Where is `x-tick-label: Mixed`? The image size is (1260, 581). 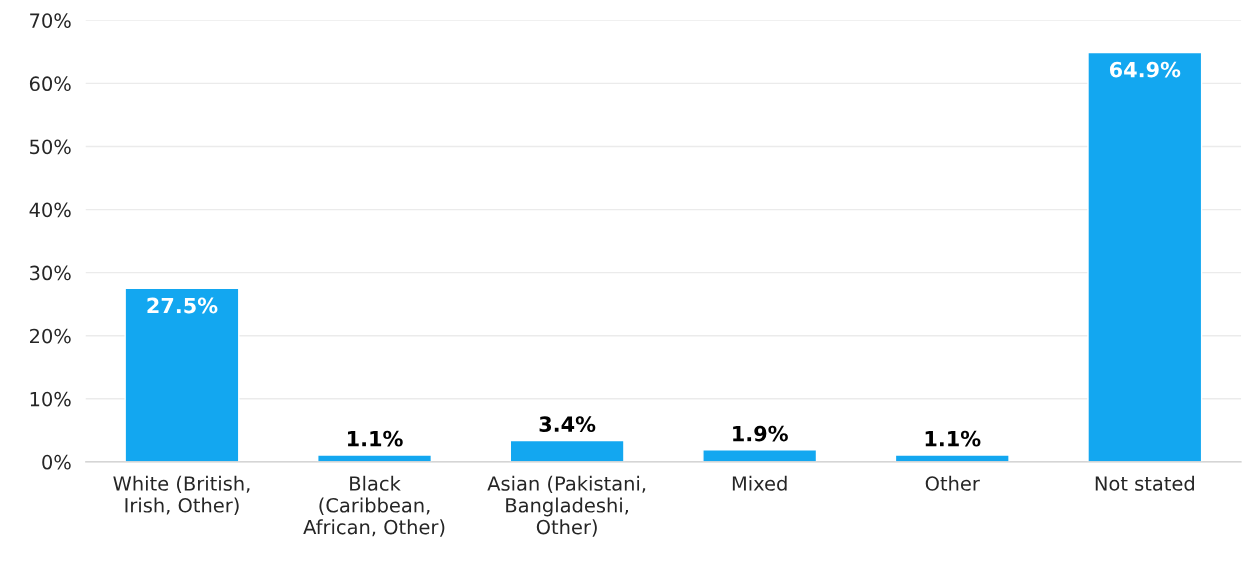 x-tick-label: Mixed is located at coordinates (759, 483).